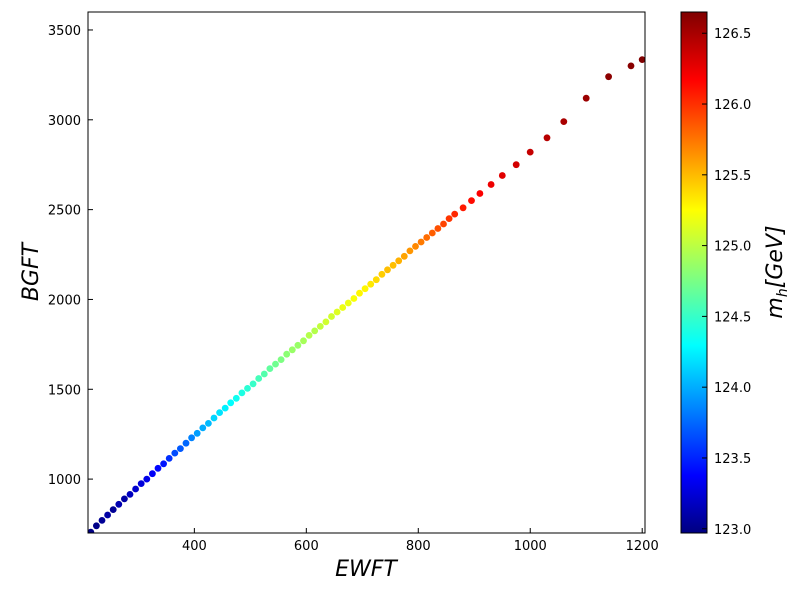  What do you see at coordinates (732, 247) in the screenshot?
I see `colorbar-tick-label: 125.0` at bounding box center [732, 247].